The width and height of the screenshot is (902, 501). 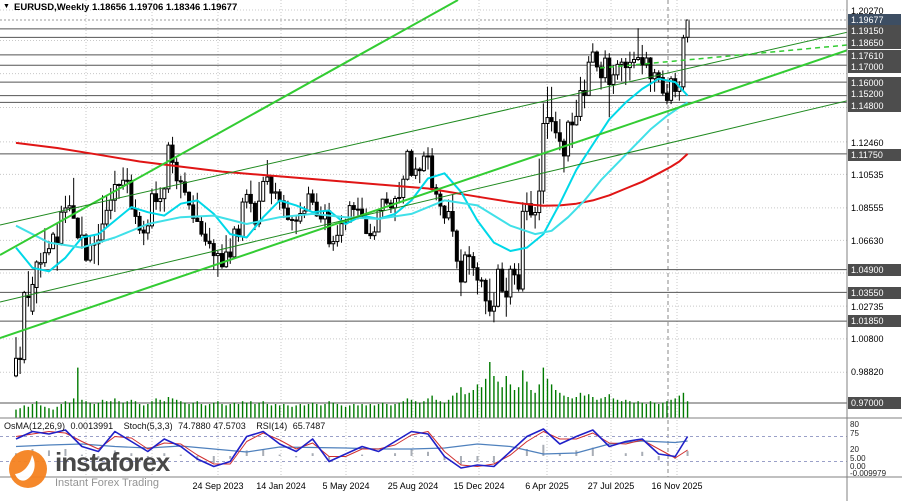 I want to click on osma-label: OsMA(12,26,9), so click(x=35, y=426).